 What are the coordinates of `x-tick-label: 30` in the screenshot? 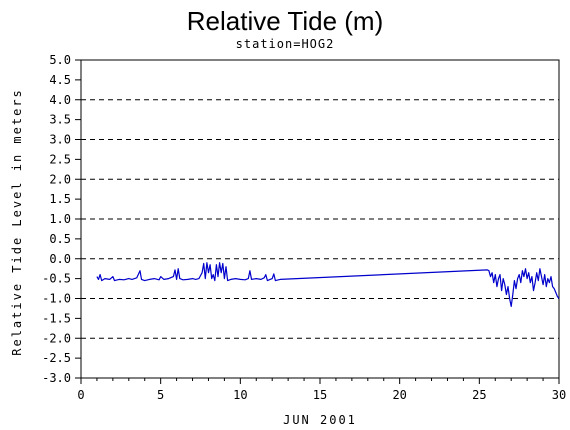 It's located at (559, 395).